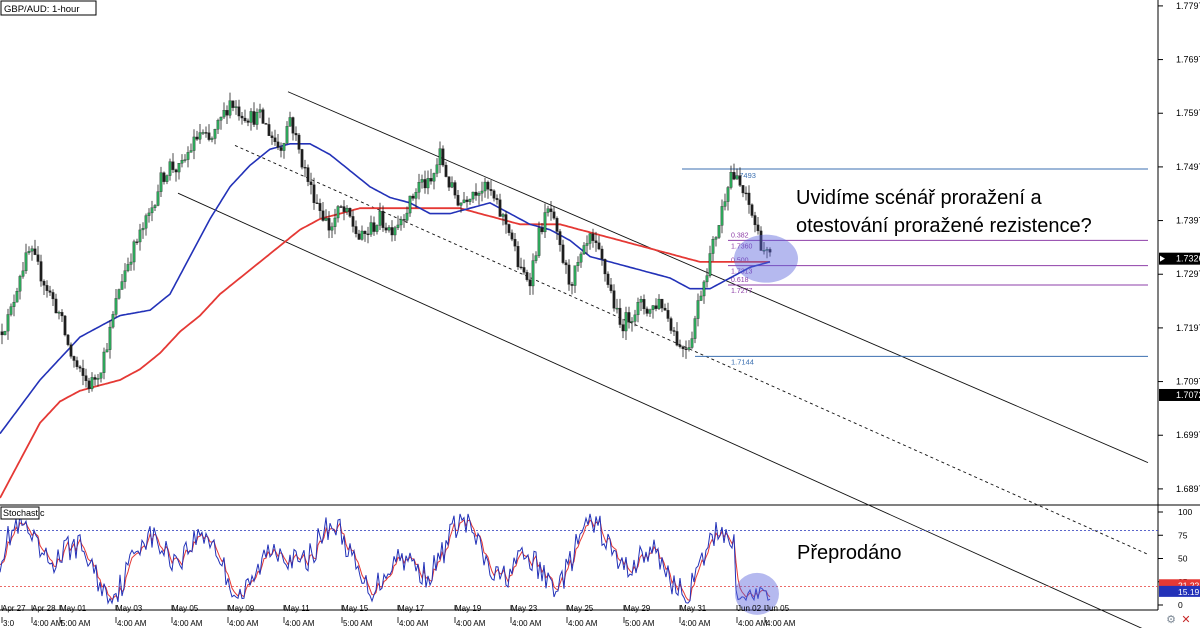  Describe the element at coordinates (744, 175) in the screenshot. I see `high-level-label: 1.7493` at that location.